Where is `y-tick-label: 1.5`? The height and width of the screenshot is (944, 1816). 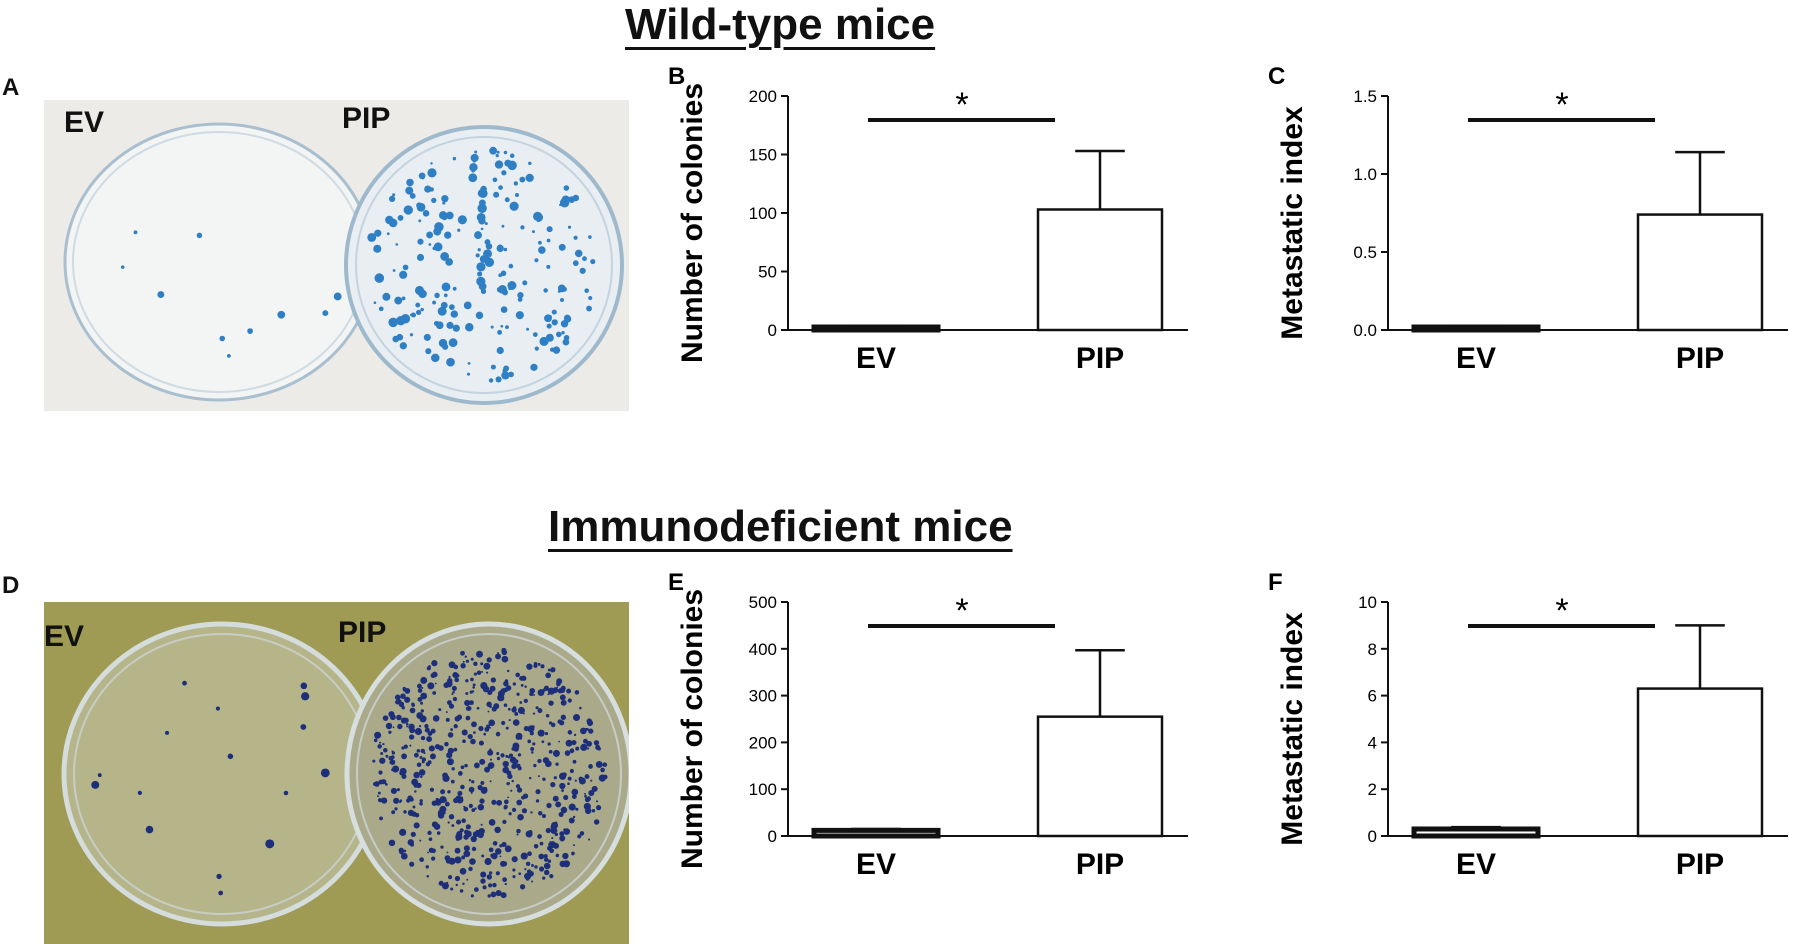 y-tick-label: 1.5 is located at coordinates (1365, 96).